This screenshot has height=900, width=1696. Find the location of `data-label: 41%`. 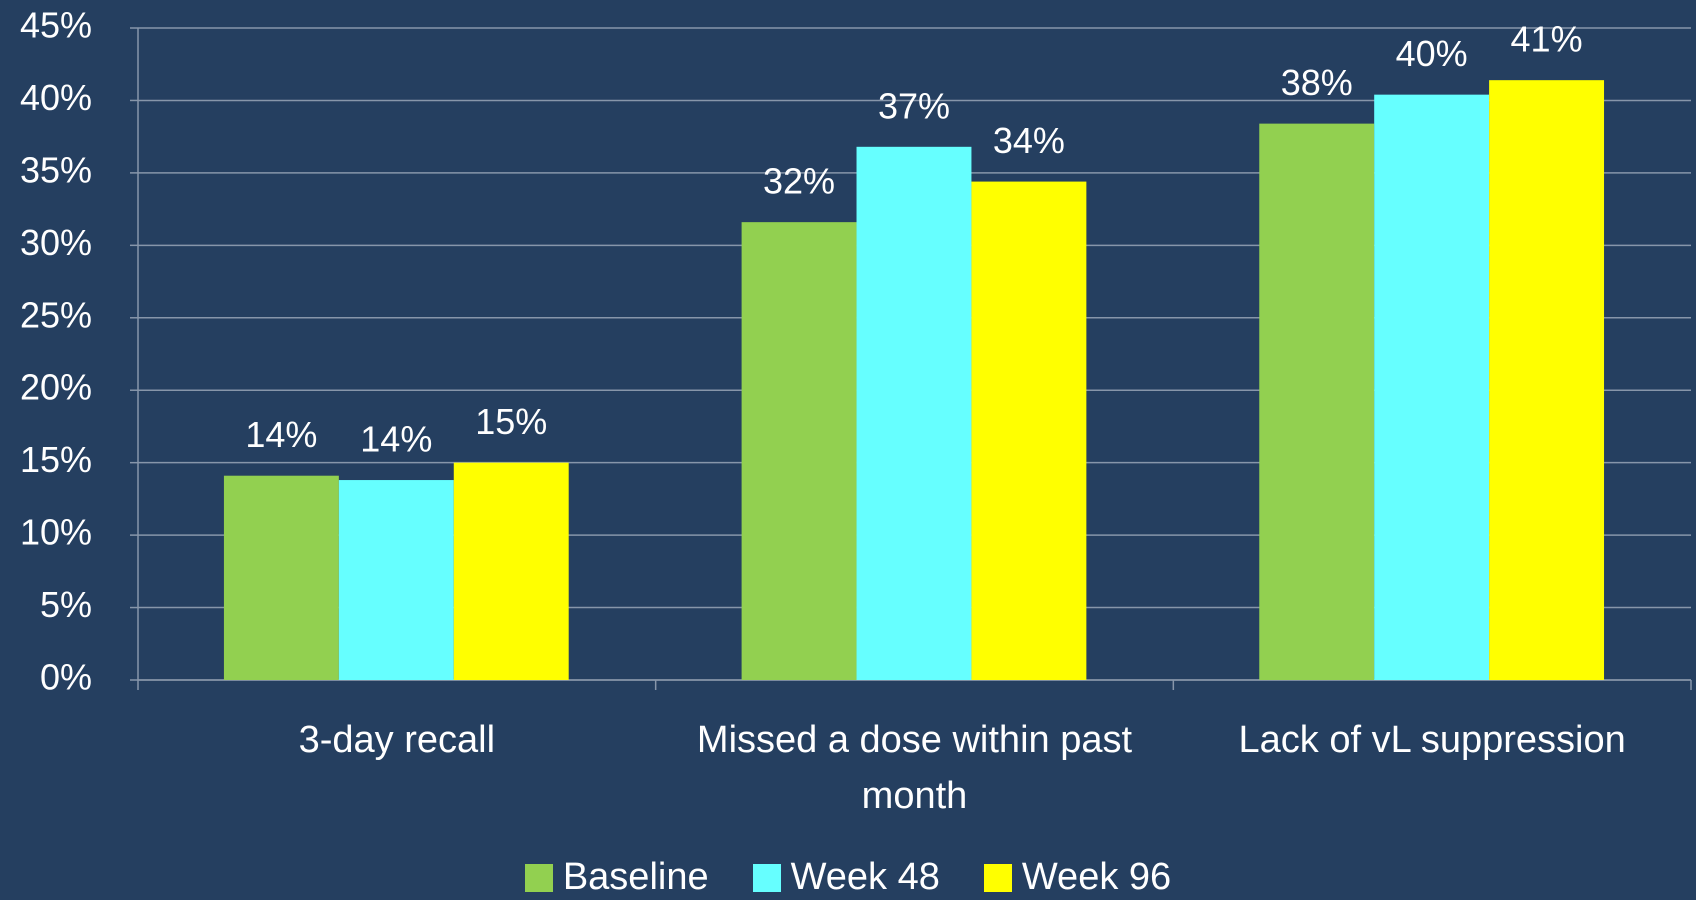

data-label: 41% is located at coordinates (1547, 39).